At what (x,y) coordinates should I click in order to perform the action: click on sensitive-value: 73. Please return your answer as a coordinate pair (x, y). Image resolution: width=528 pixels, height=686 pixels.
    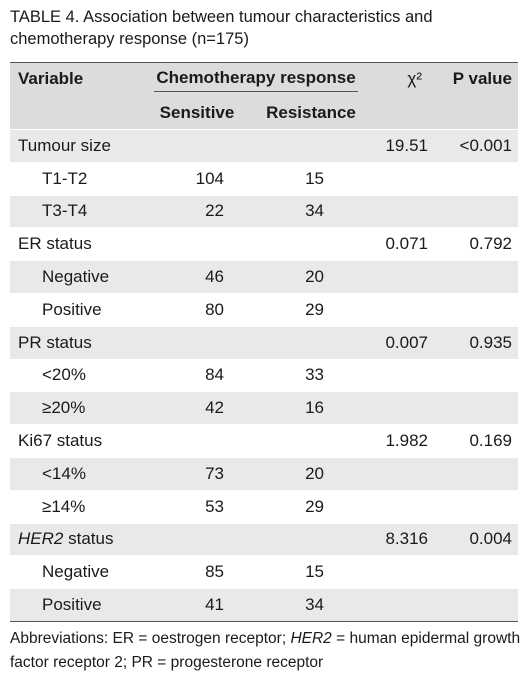
    Looking at the image, I should click on (214, 473).